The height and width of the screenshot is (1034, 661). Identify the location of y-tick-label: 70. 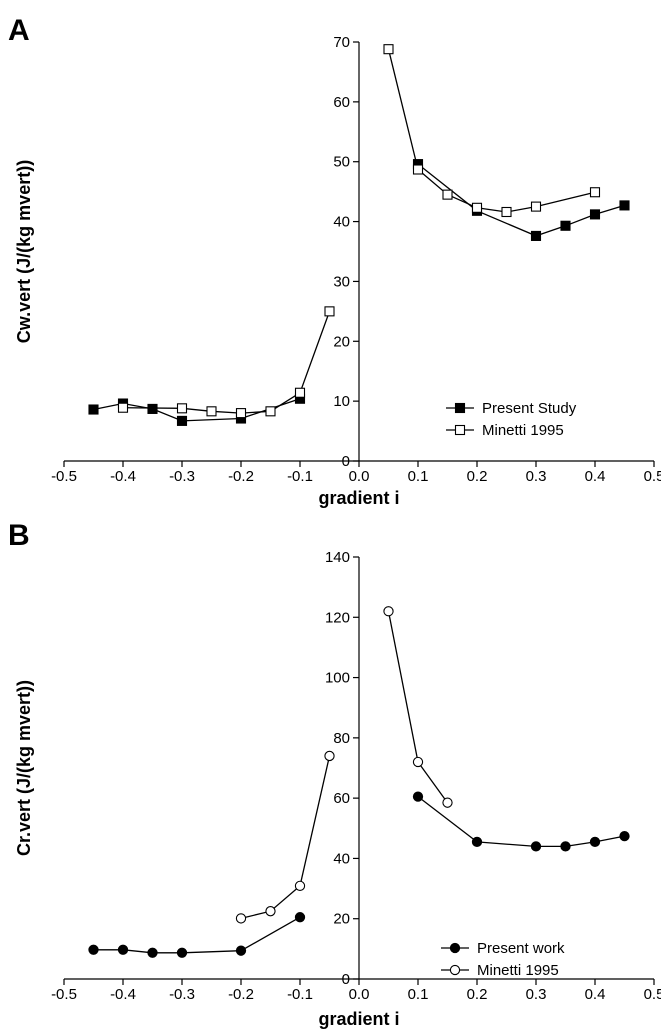
(341, 42).